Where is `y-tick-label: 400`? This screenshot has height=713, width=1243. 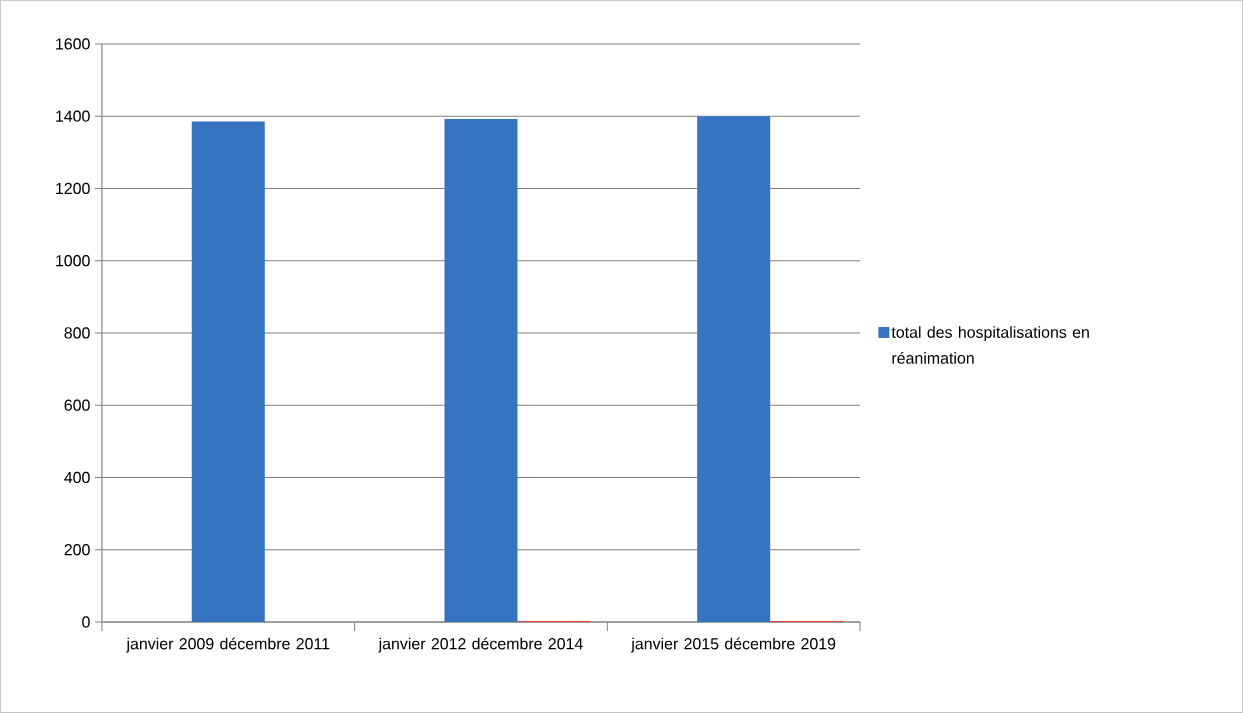
y-tick-label: 400 is located at coordinates (77, 477).